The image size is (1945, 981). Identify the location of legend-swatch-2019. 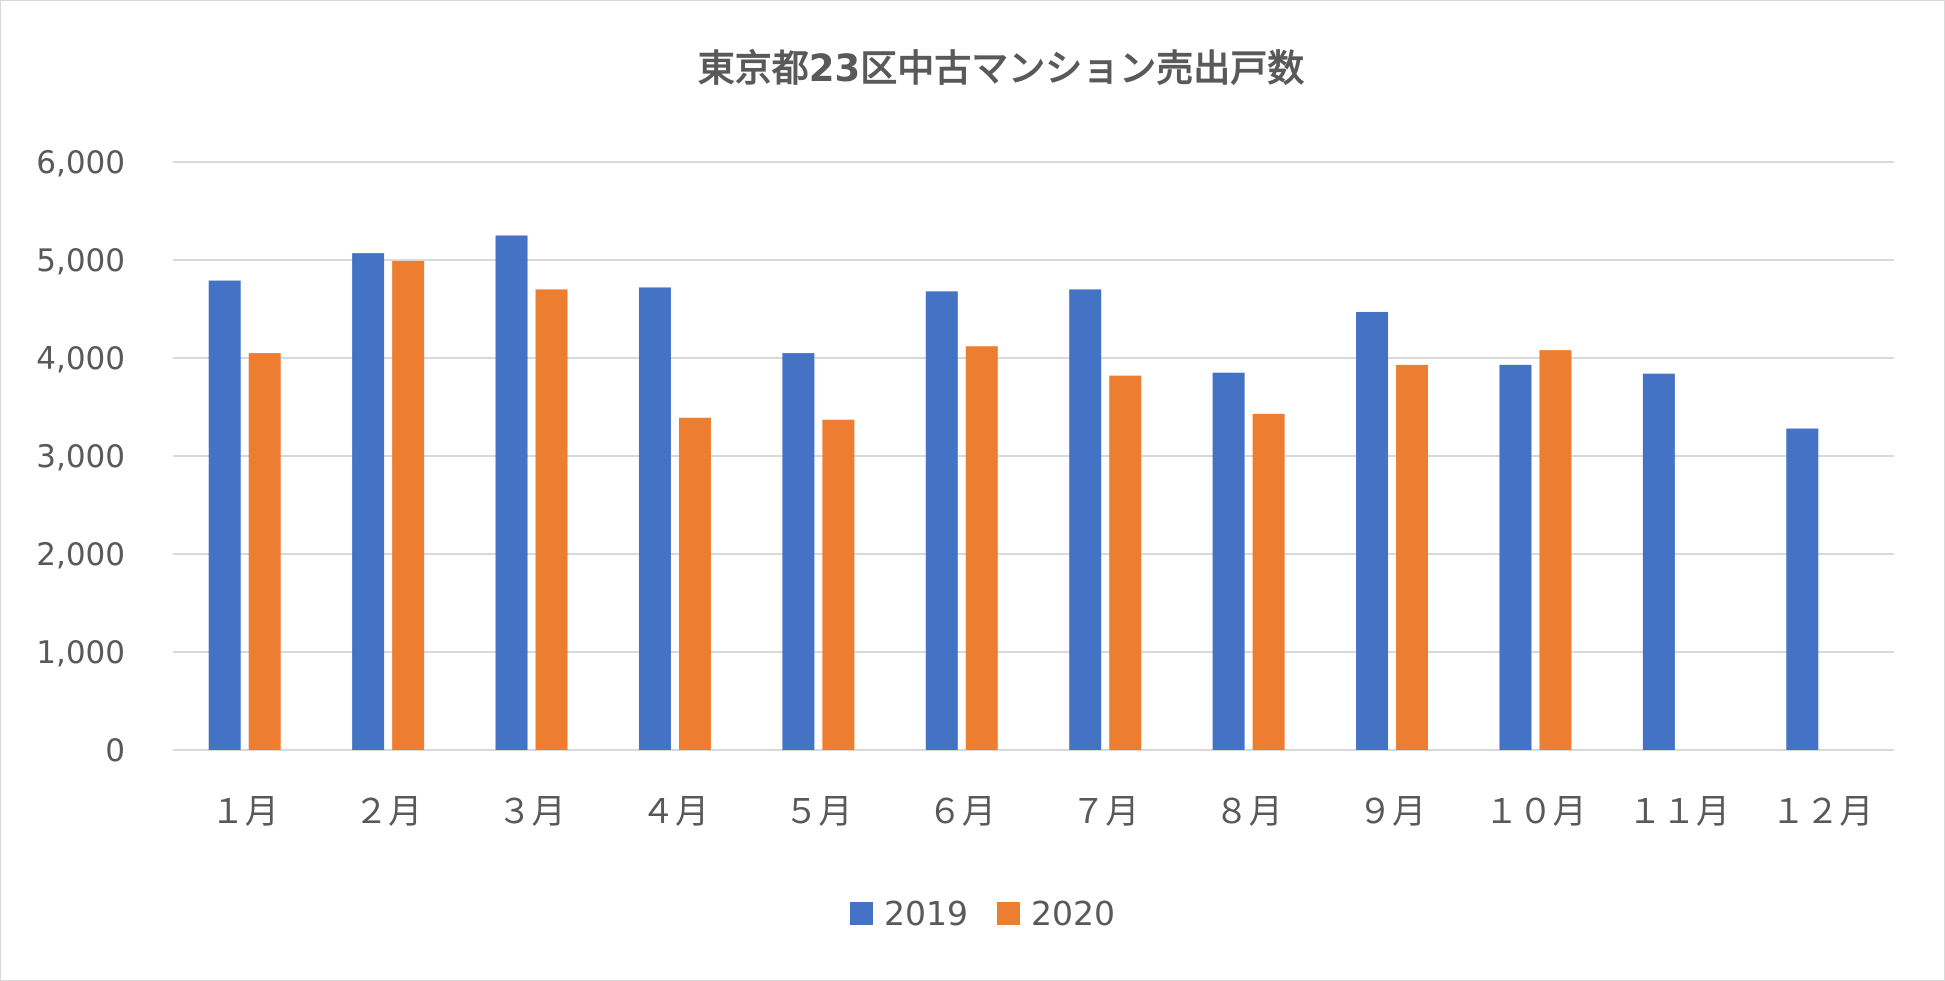
(861, 913).